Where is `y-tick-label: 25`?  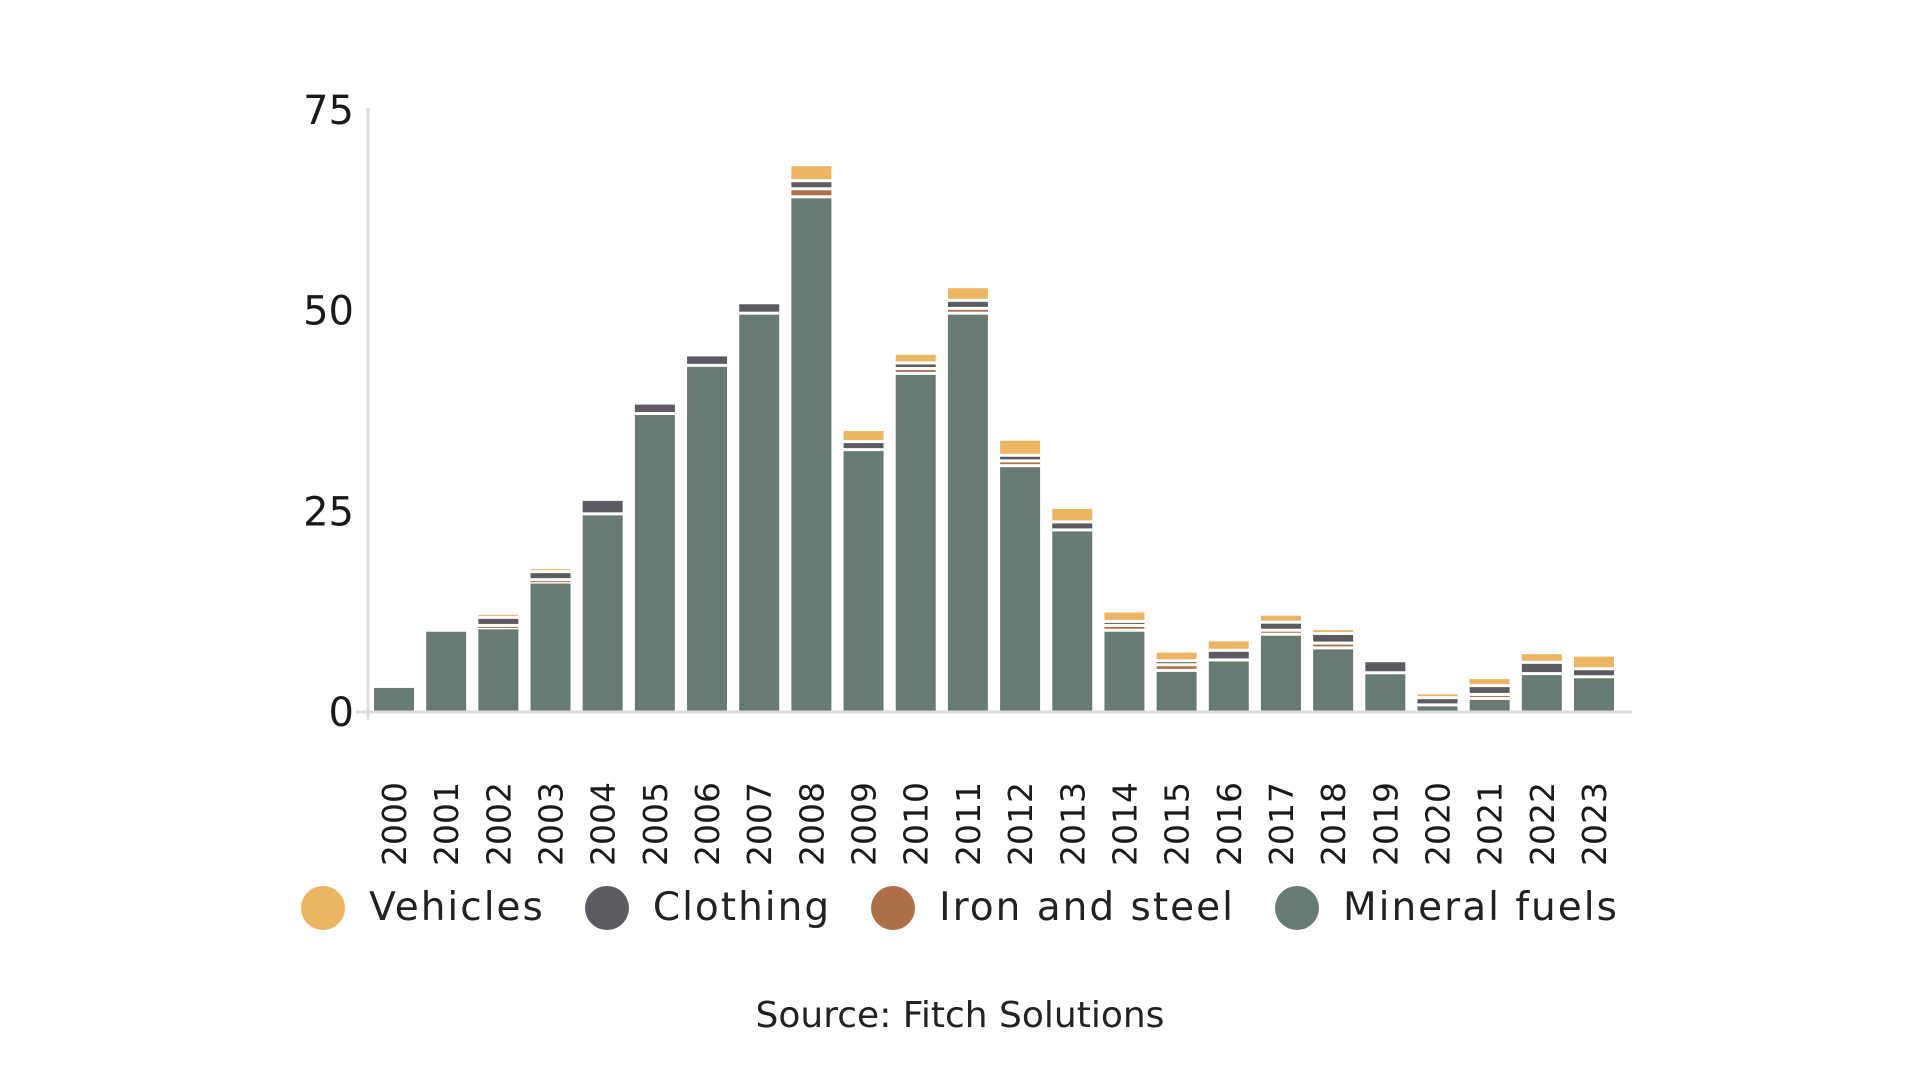 y-tick-label: 25 is located at coordinates (328, 512).